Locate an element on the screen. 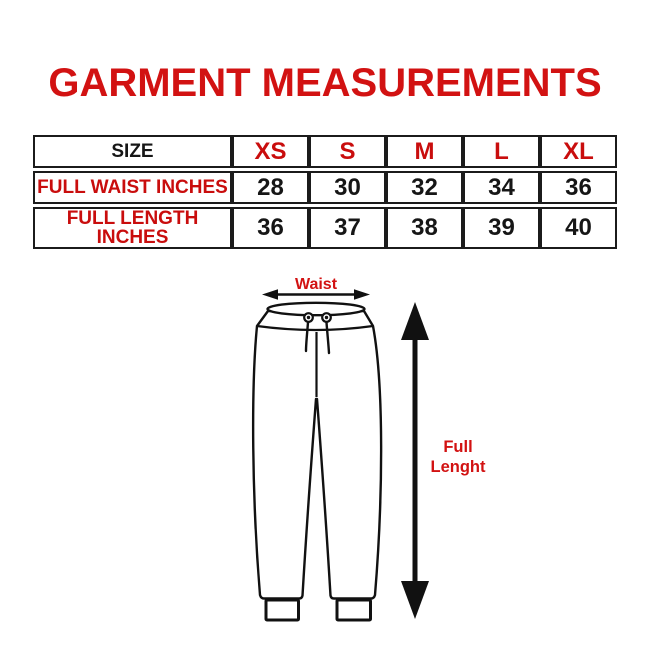  full-length-label-line2: Lenght is located at coordinates (458, 467).